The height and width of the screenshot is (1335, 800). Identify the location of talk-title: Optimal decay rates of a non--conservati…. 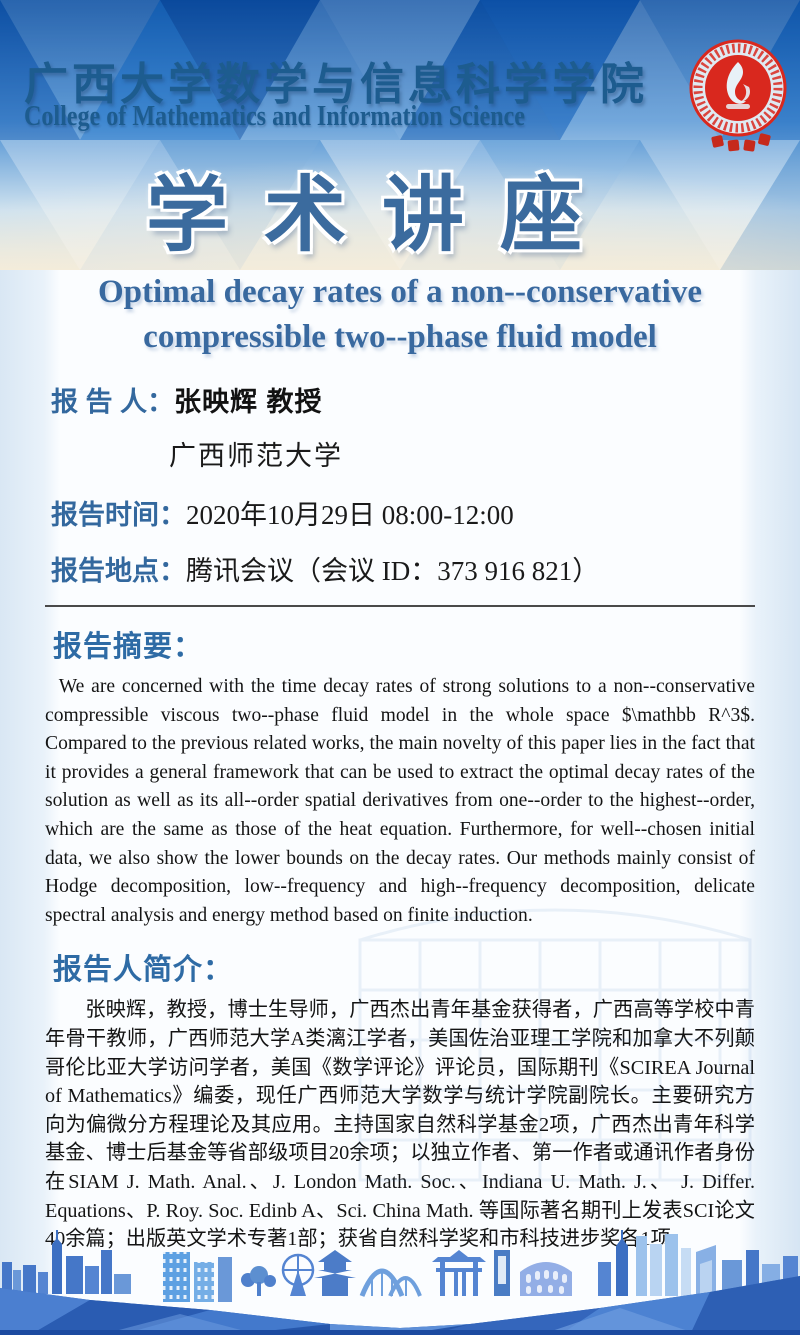
(400, 315).